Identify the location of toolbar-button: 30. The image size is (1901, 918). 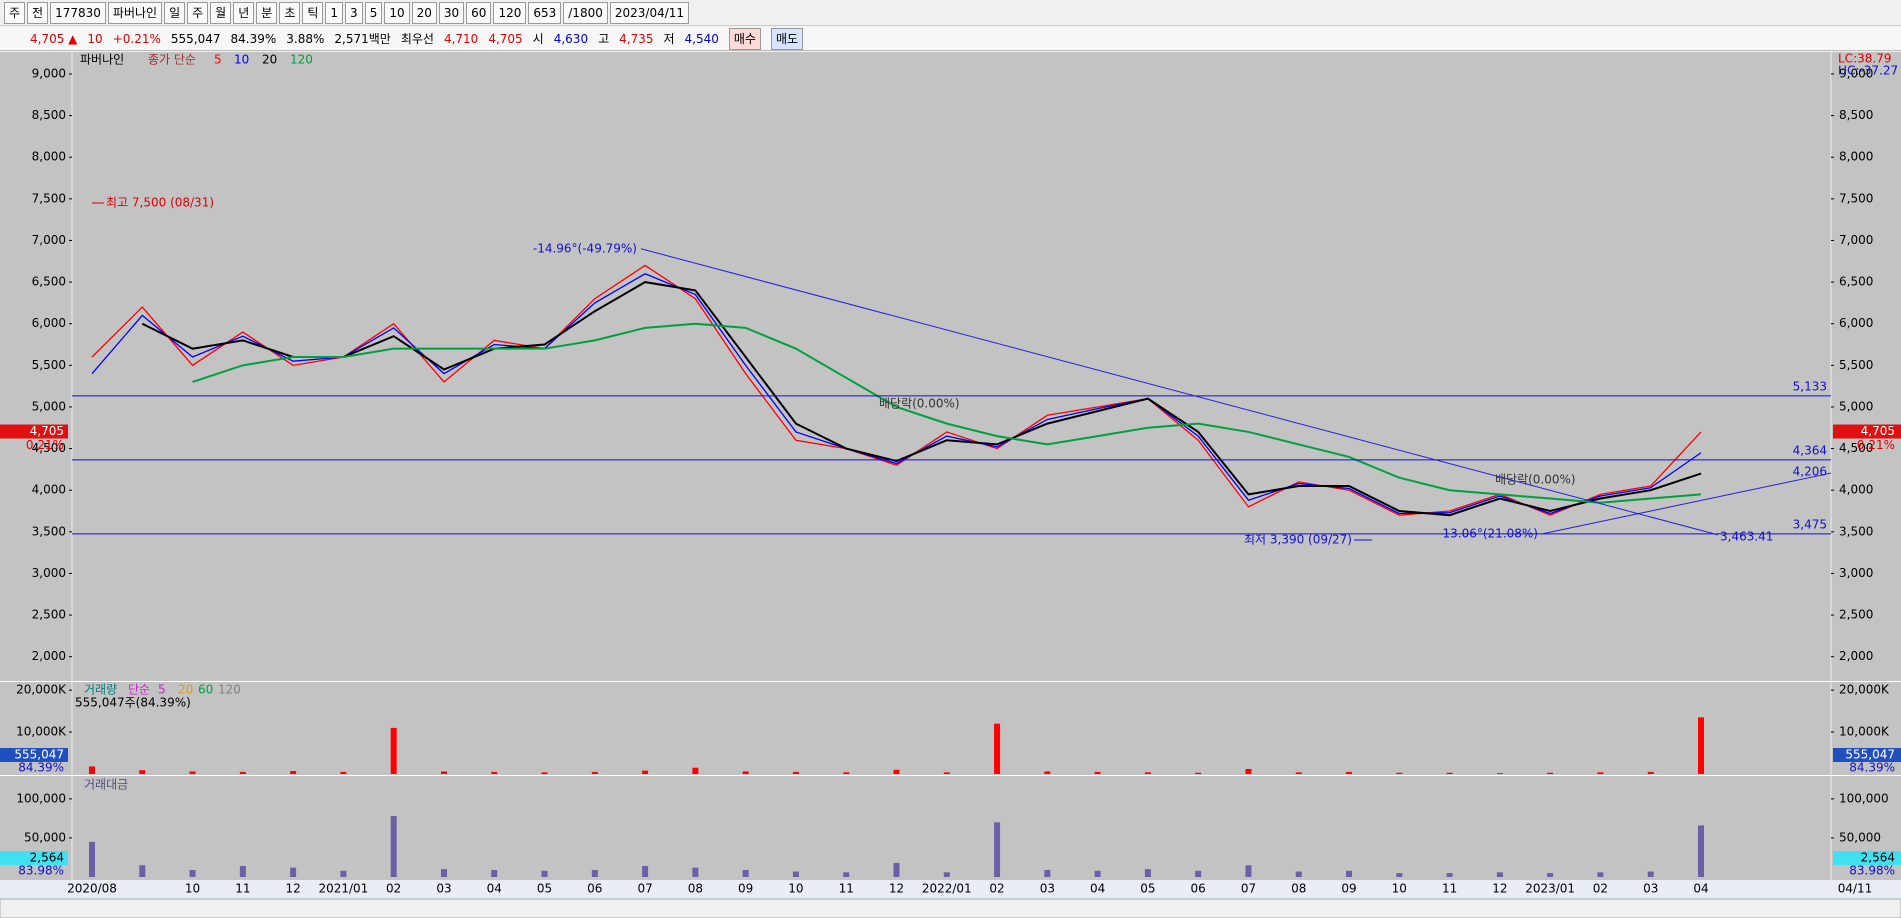
(451, 12).